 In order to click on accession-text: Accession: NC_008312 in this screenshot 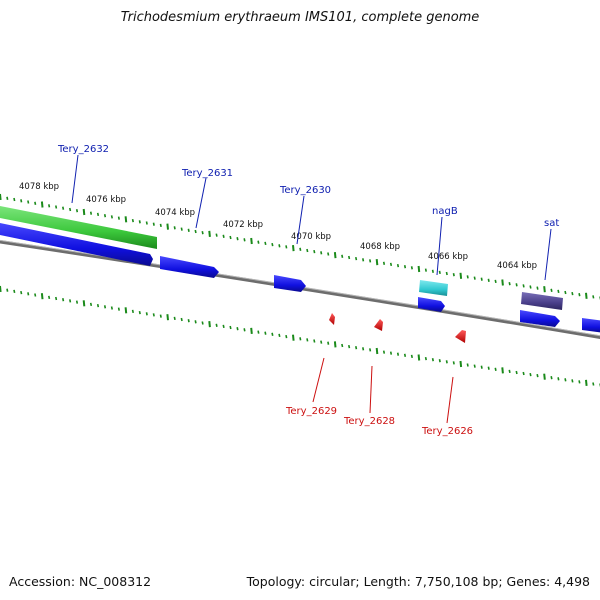, I will do `click(80, 581)`.